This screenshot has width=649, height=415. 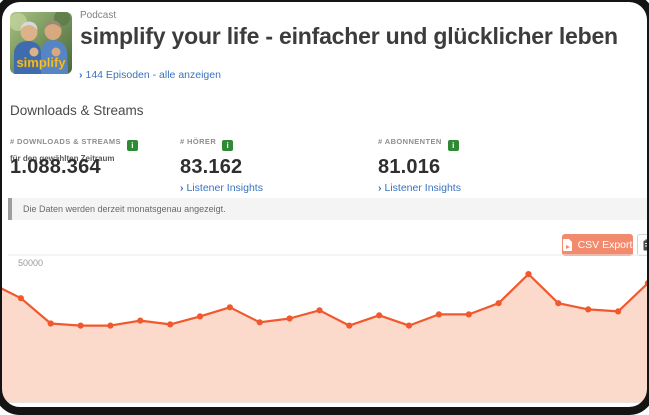 I want to click on podcast-cover-image: simplify, so click(x=41, y=43).